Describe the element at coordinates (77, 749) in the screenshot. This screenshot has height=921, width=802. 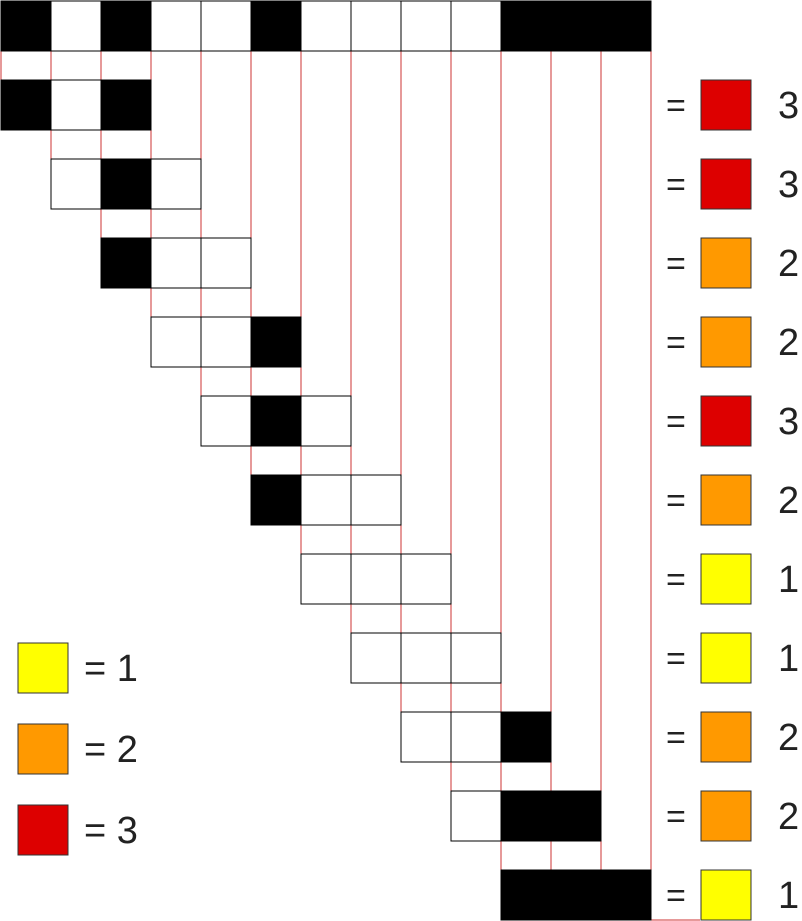
I see `legend: = 1 = 2 = 3` at that location.